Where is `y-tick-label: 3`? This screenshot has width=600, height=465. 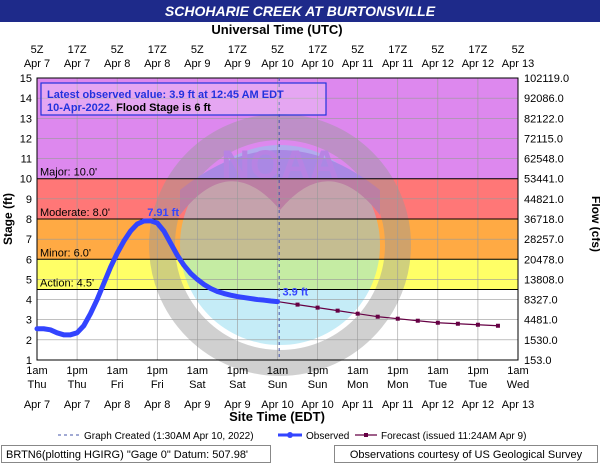
y-tick-label: 3 is located at coordinates (29, 321).